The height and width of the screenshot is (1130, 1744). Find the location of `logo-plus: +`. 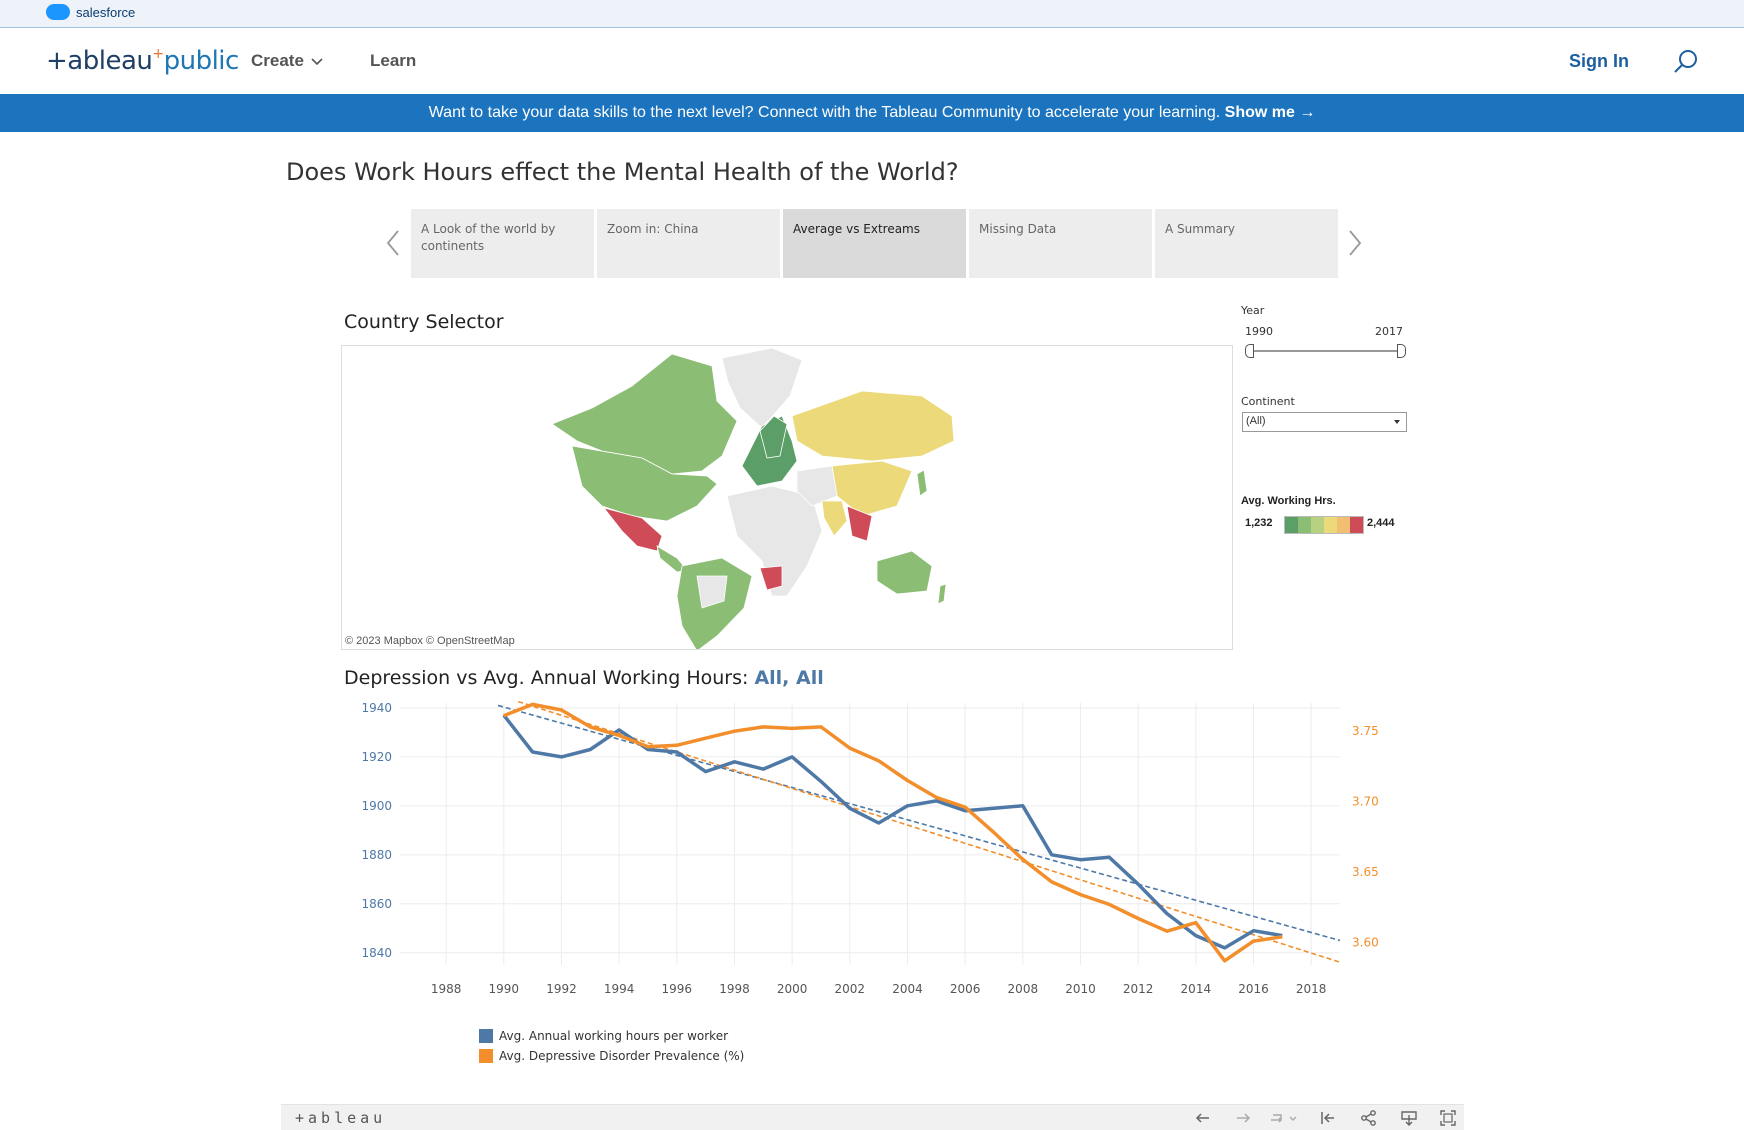

logo-plus: + is located at coordinates (158, 54).